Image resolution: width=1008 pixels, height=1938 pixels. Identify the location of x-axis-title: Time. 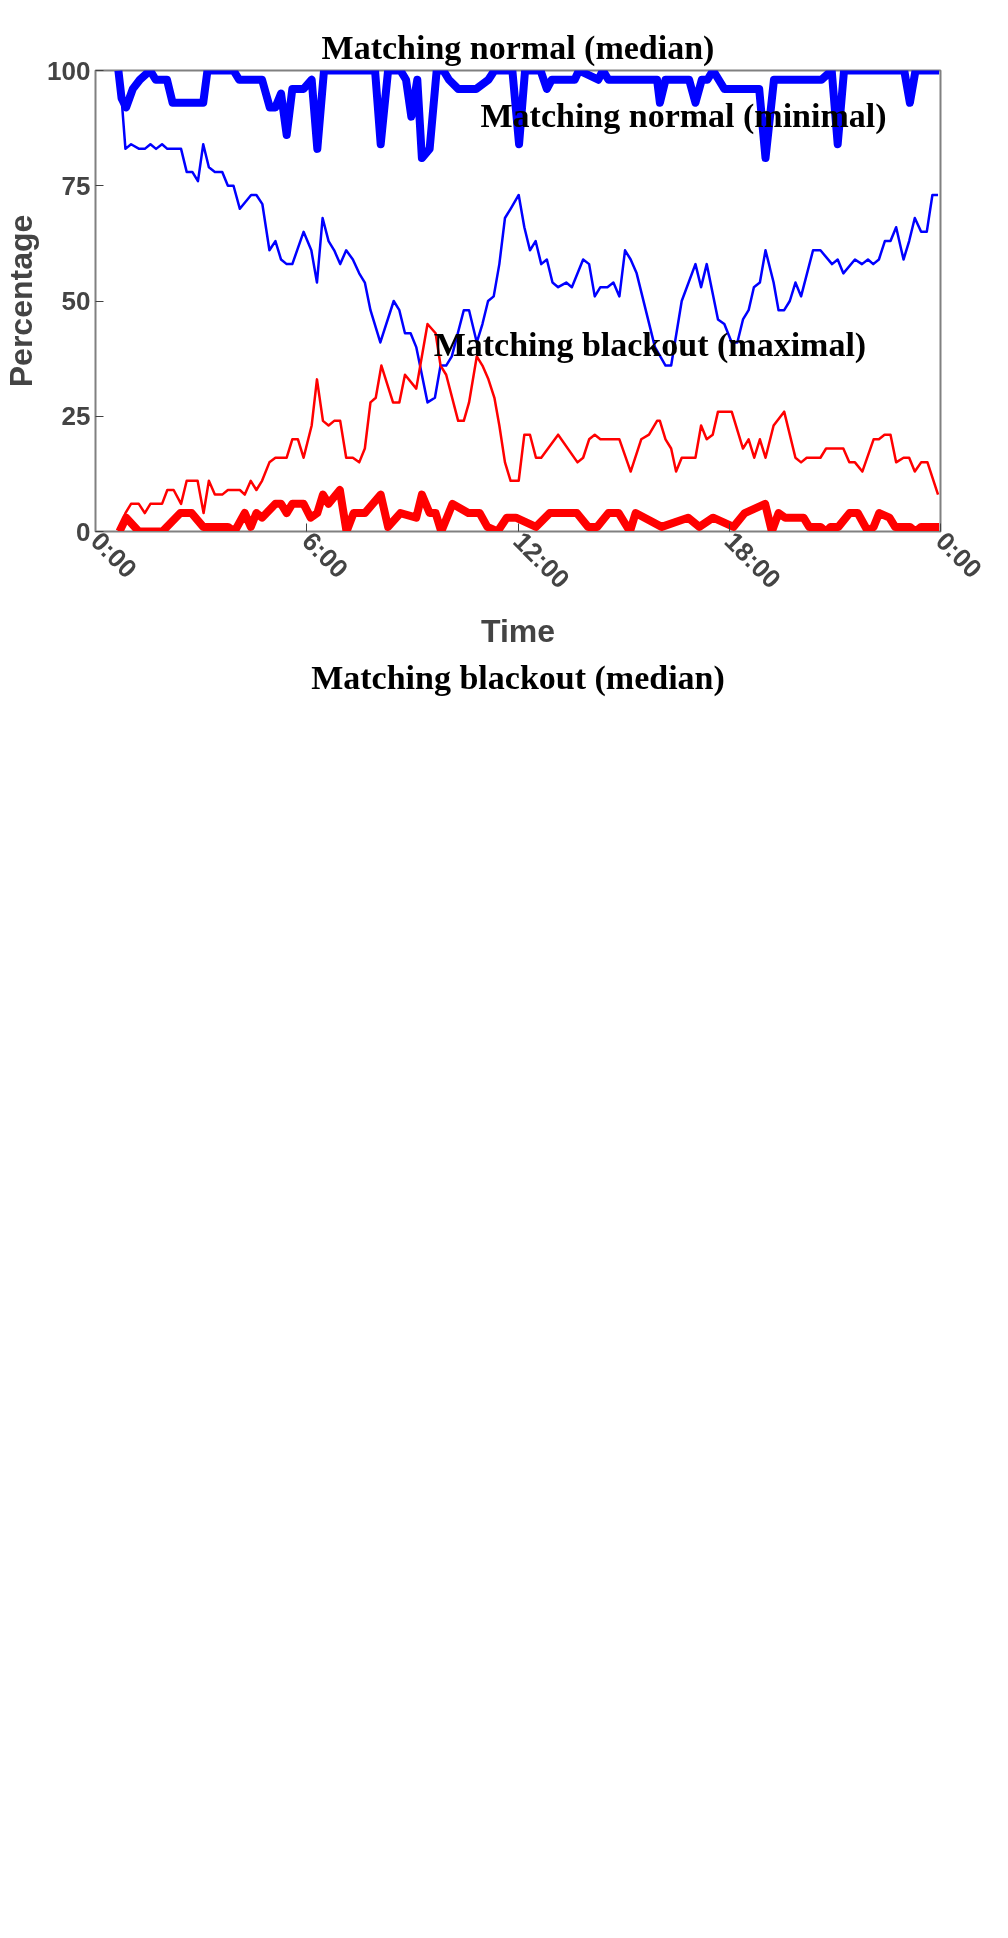
(518, 630).